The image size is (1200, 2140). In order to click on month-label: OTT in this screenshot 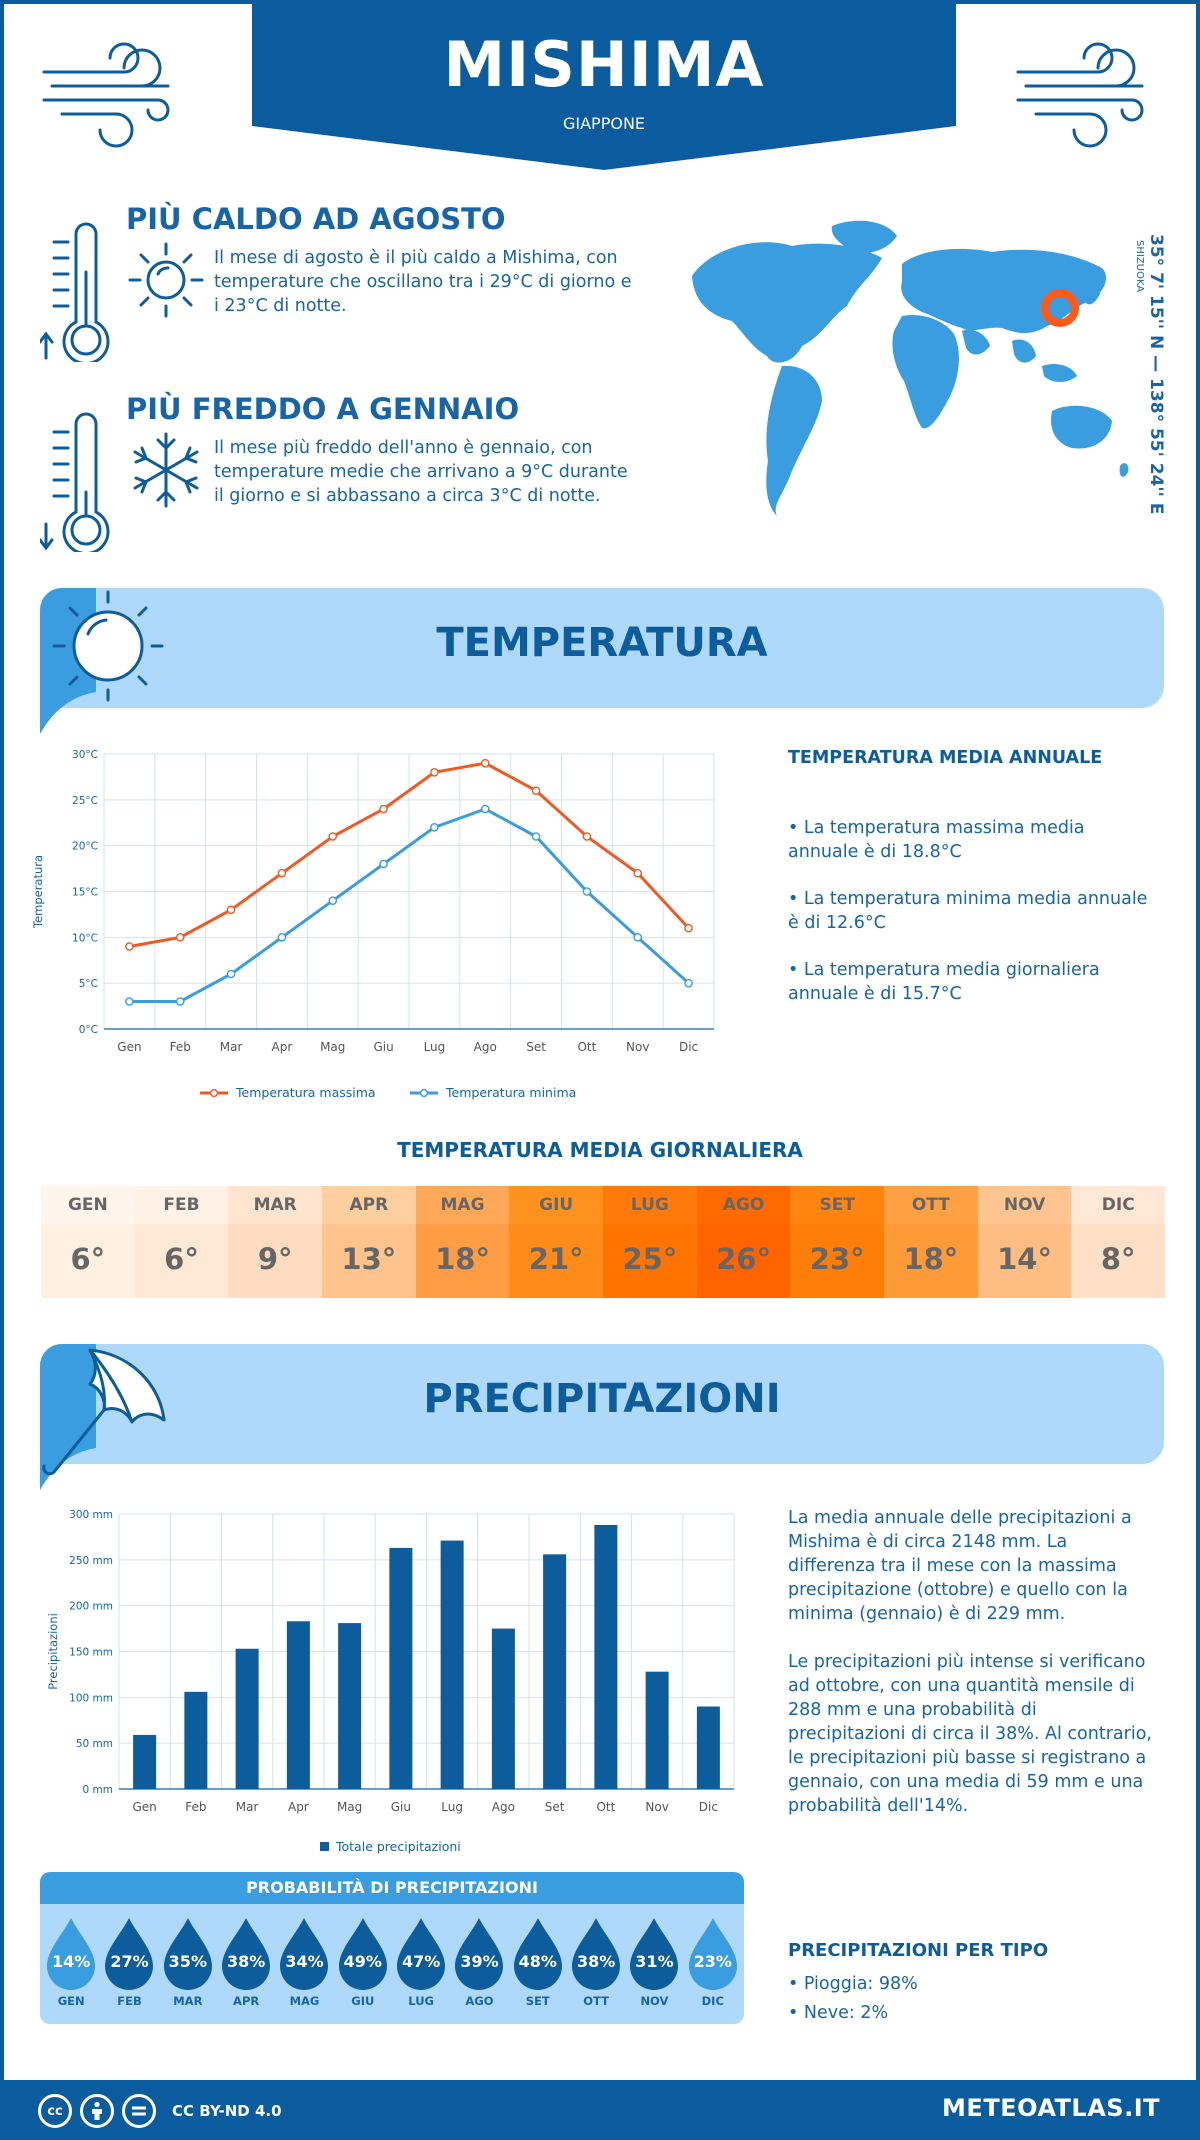, I will do `click(931, 1205)`.